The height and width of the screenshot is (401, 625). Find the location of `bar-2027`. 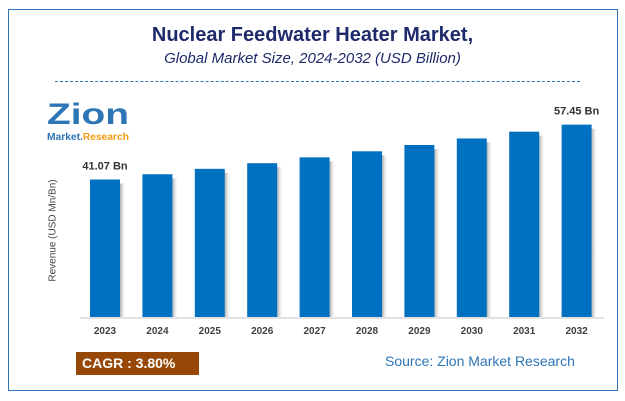

bar-2027 is located at coordinates (314, 237).